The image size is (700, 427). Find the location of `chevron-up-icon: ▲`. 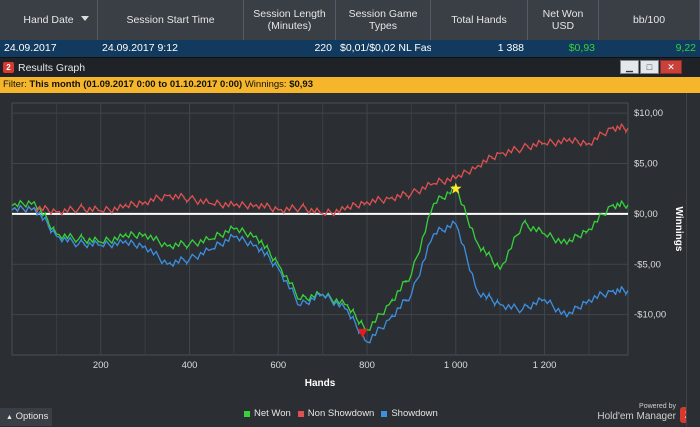

chevron-up-icon: ▲ is located at coordinates (9, 417).